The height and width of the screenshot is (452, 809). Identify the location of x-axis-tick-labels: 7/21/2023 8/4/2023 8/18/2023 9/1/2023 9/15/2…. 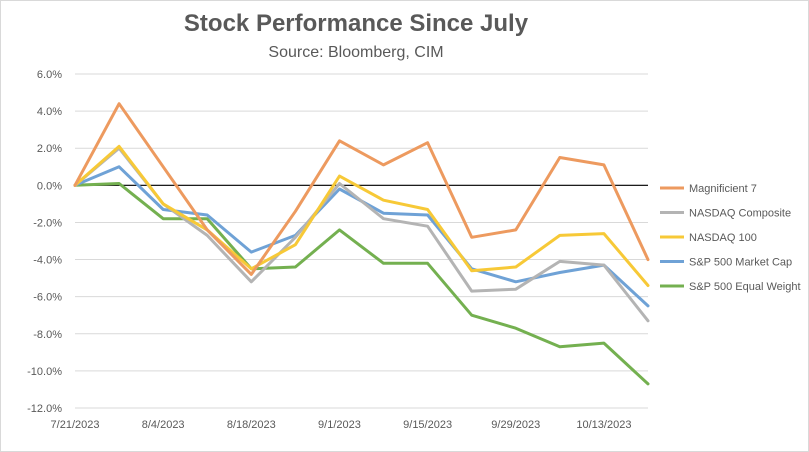
(341, 425).